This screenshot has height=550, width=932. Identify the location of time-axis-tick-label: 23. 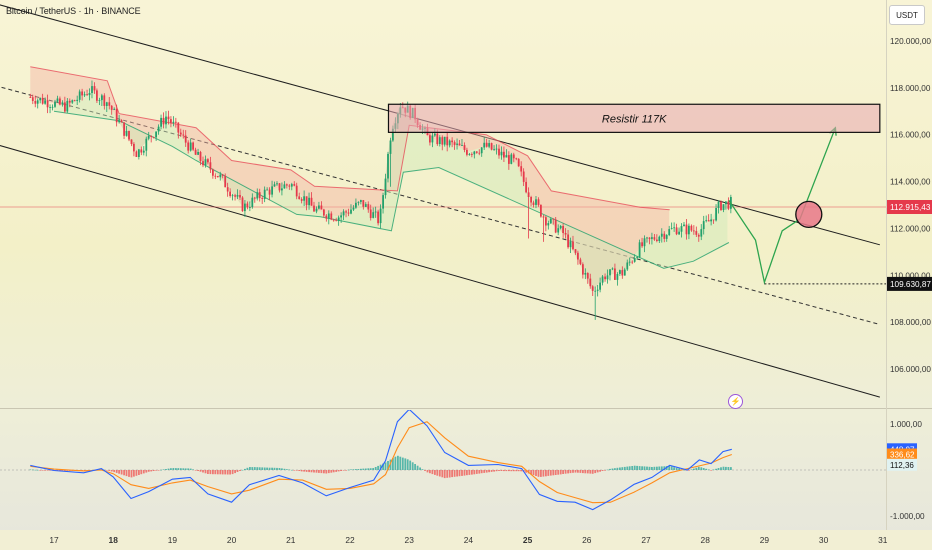
(410, 540).